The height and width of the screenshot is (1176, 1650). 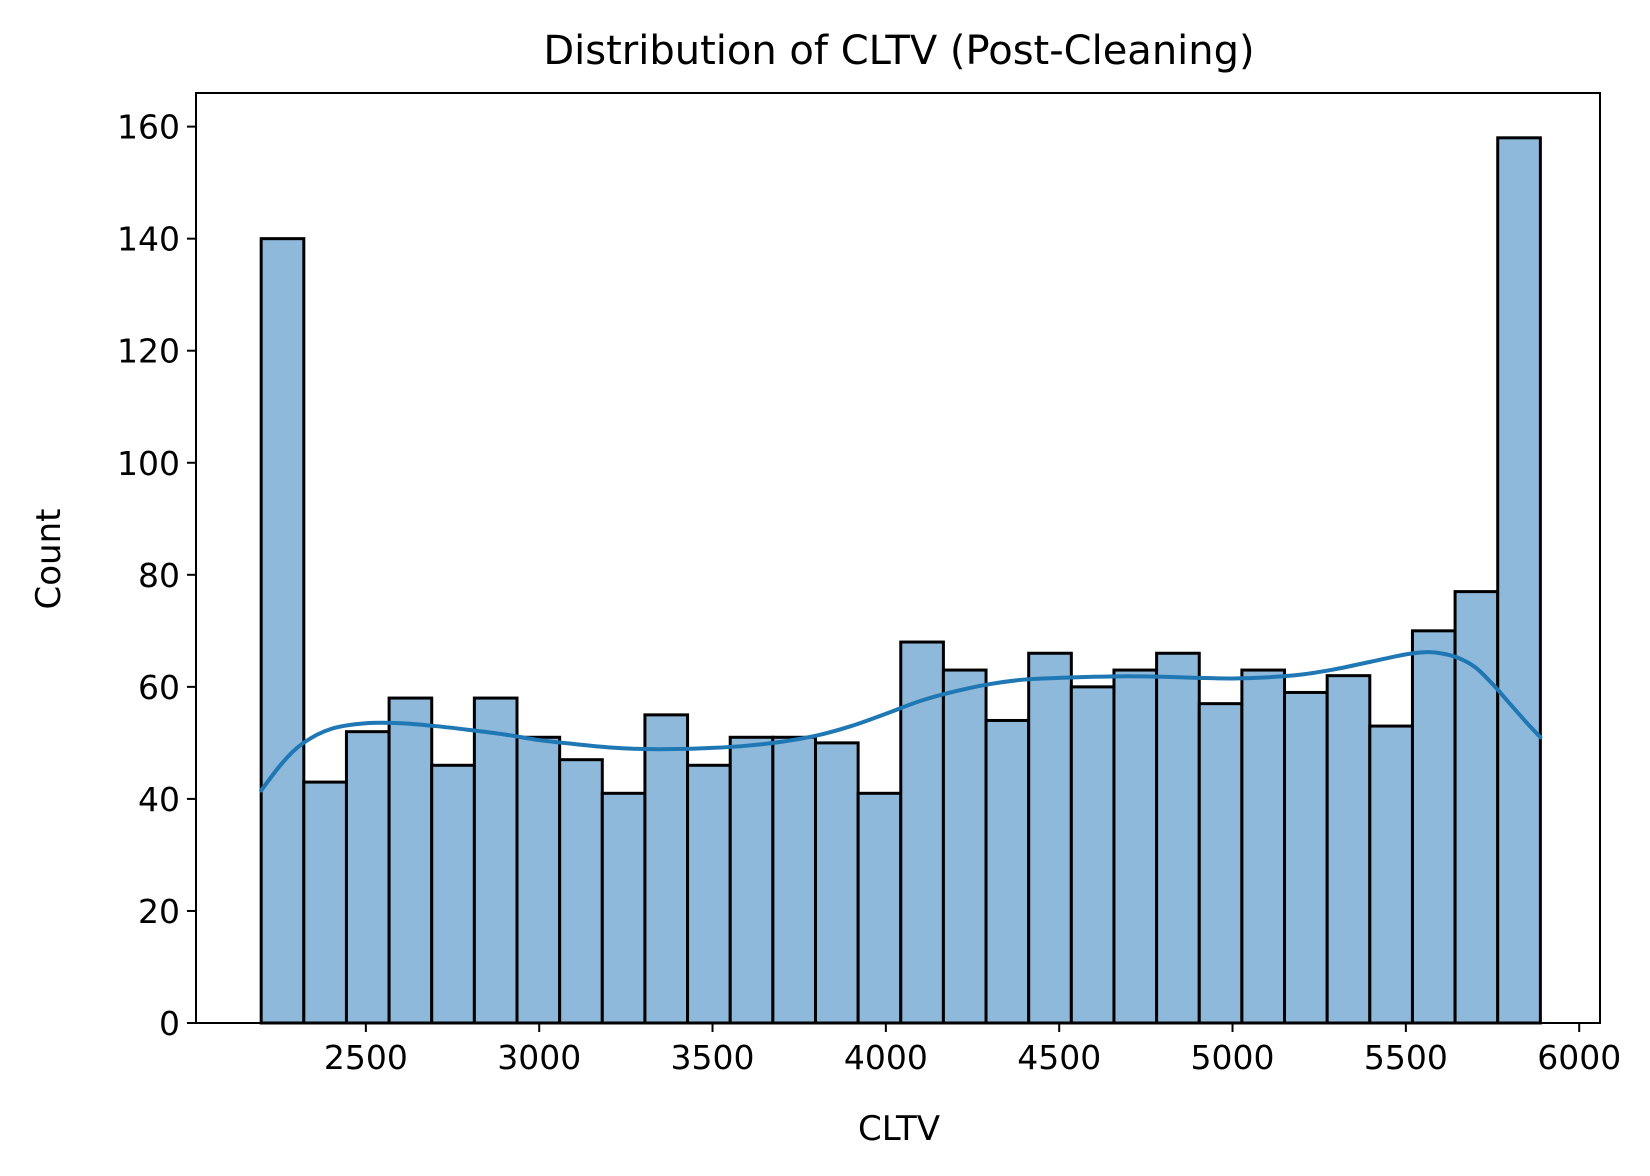 I want to click on y-tick-label: 120, so click(x=148, y=351).